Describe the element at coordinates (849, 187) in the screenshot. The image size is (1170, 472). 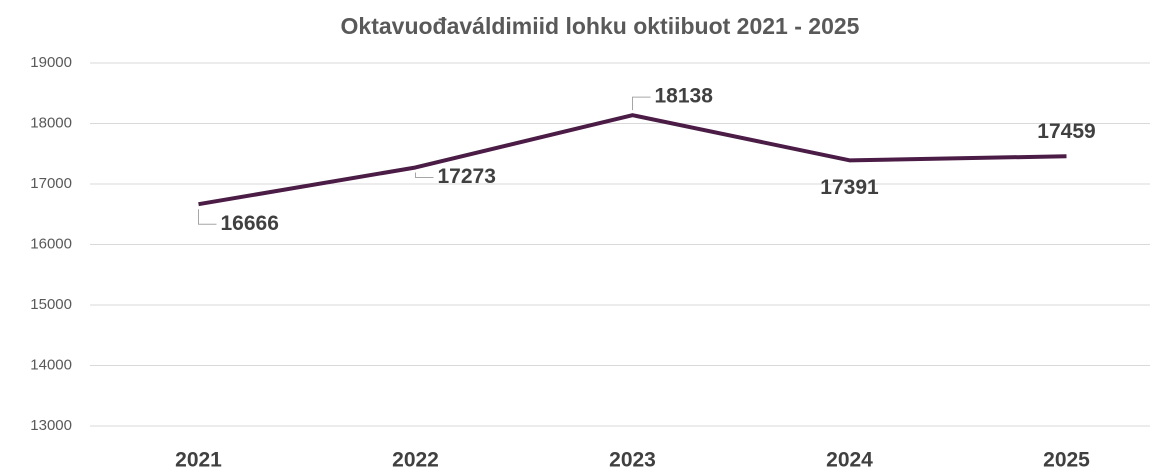
I see `data-label: 17391` at that location.